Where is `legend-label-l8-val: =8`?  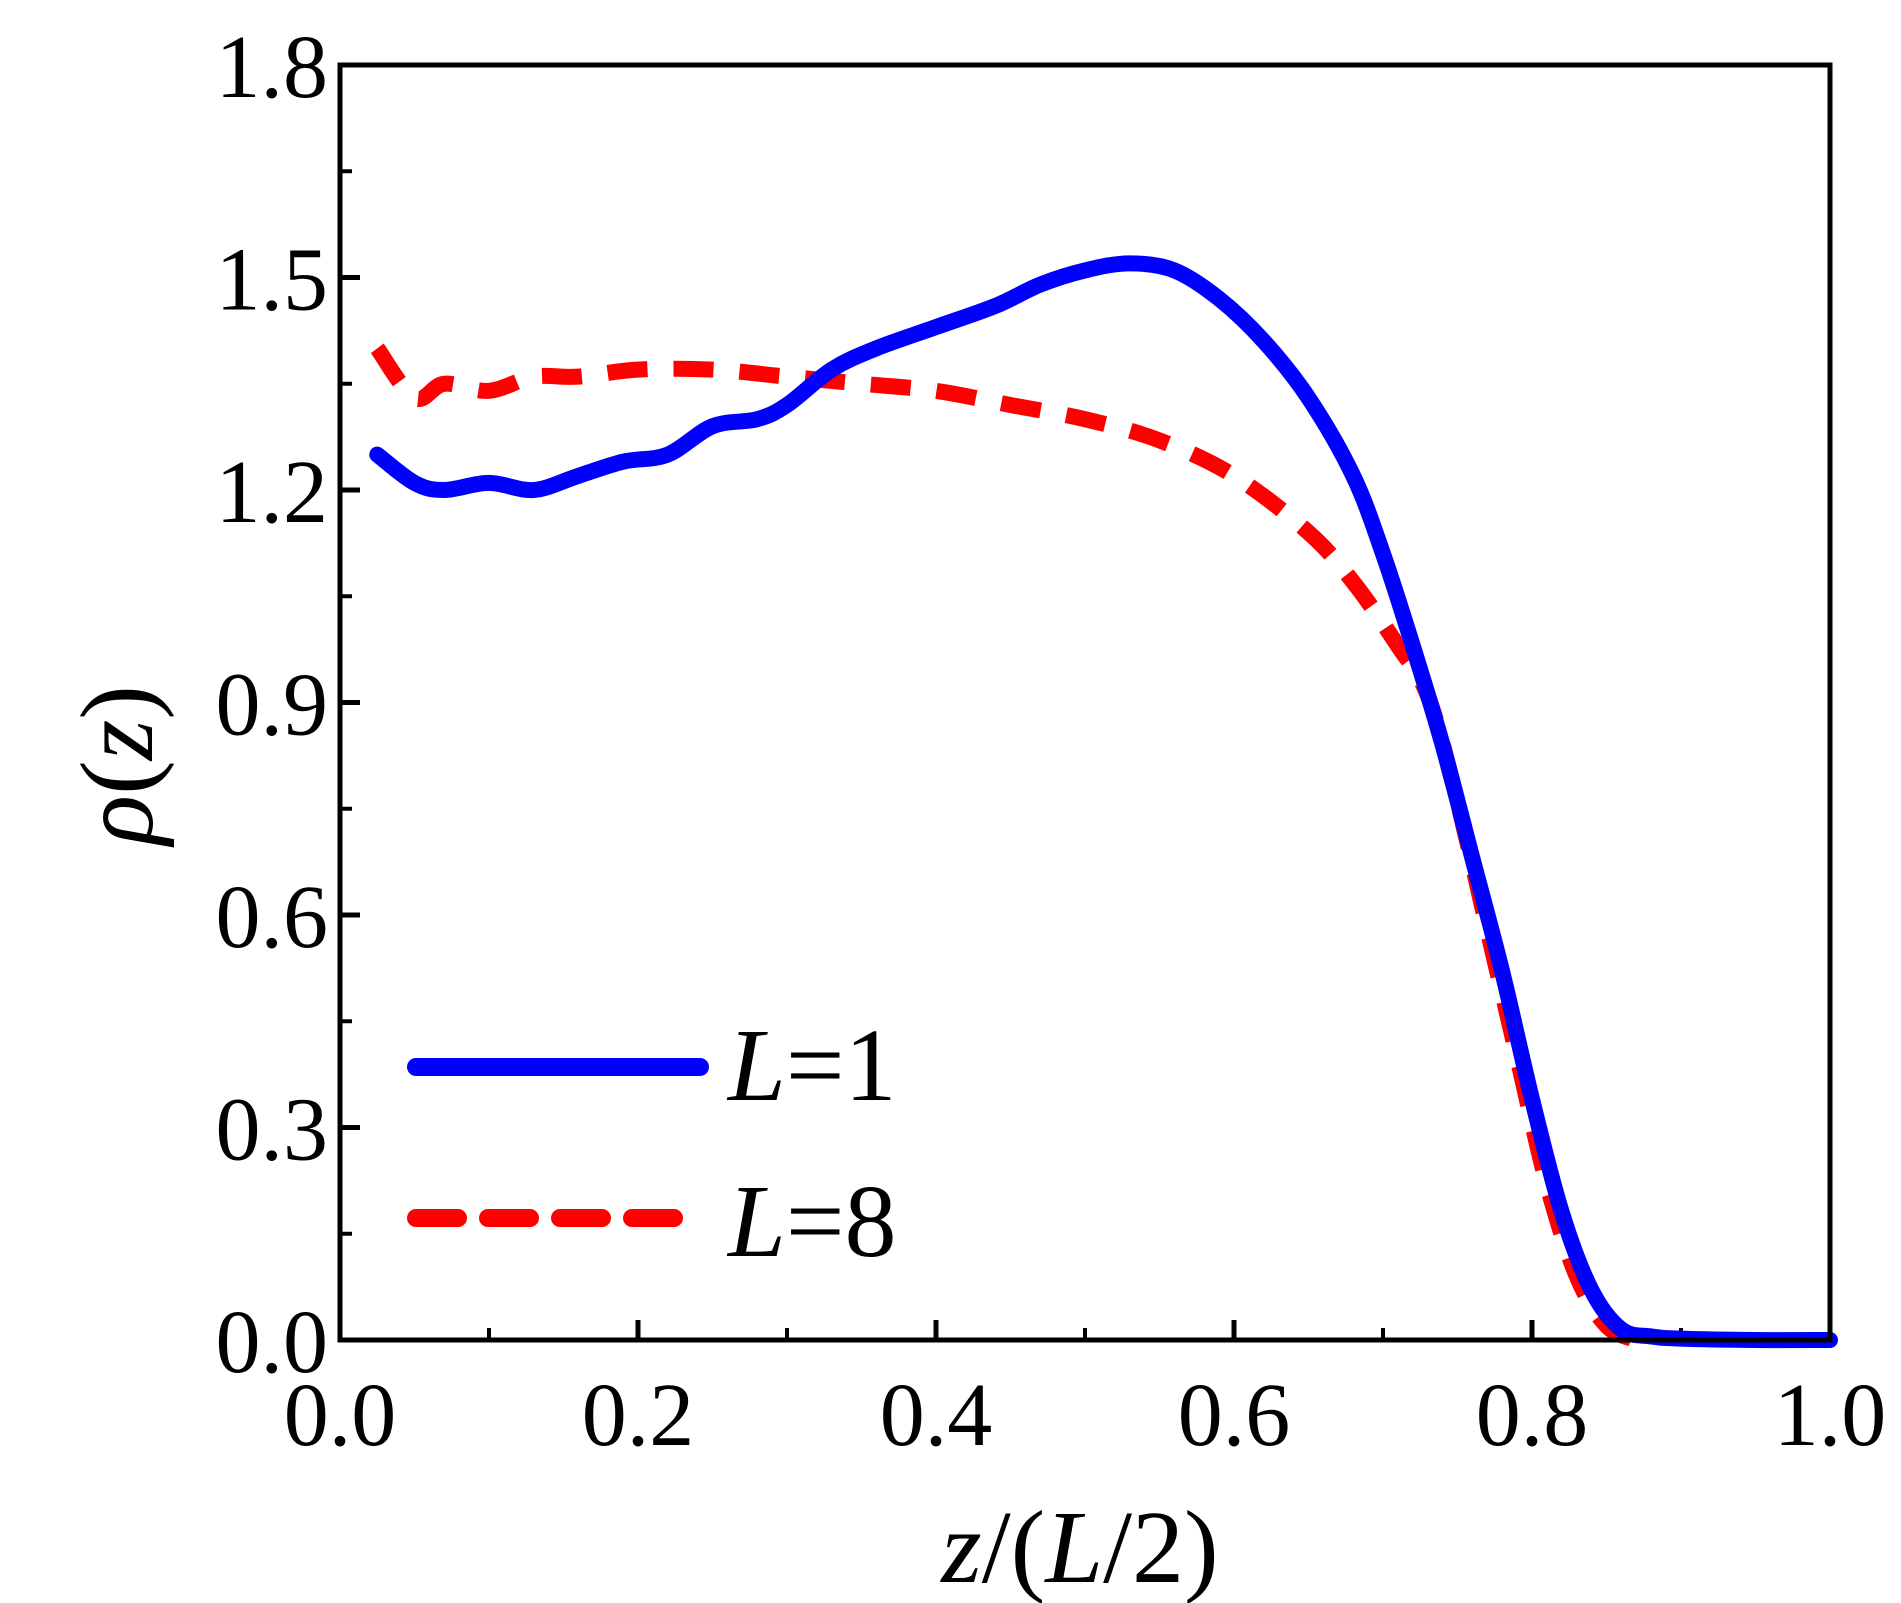 legend-label-l8-val: =8 is located at coordinates (841, 1221).